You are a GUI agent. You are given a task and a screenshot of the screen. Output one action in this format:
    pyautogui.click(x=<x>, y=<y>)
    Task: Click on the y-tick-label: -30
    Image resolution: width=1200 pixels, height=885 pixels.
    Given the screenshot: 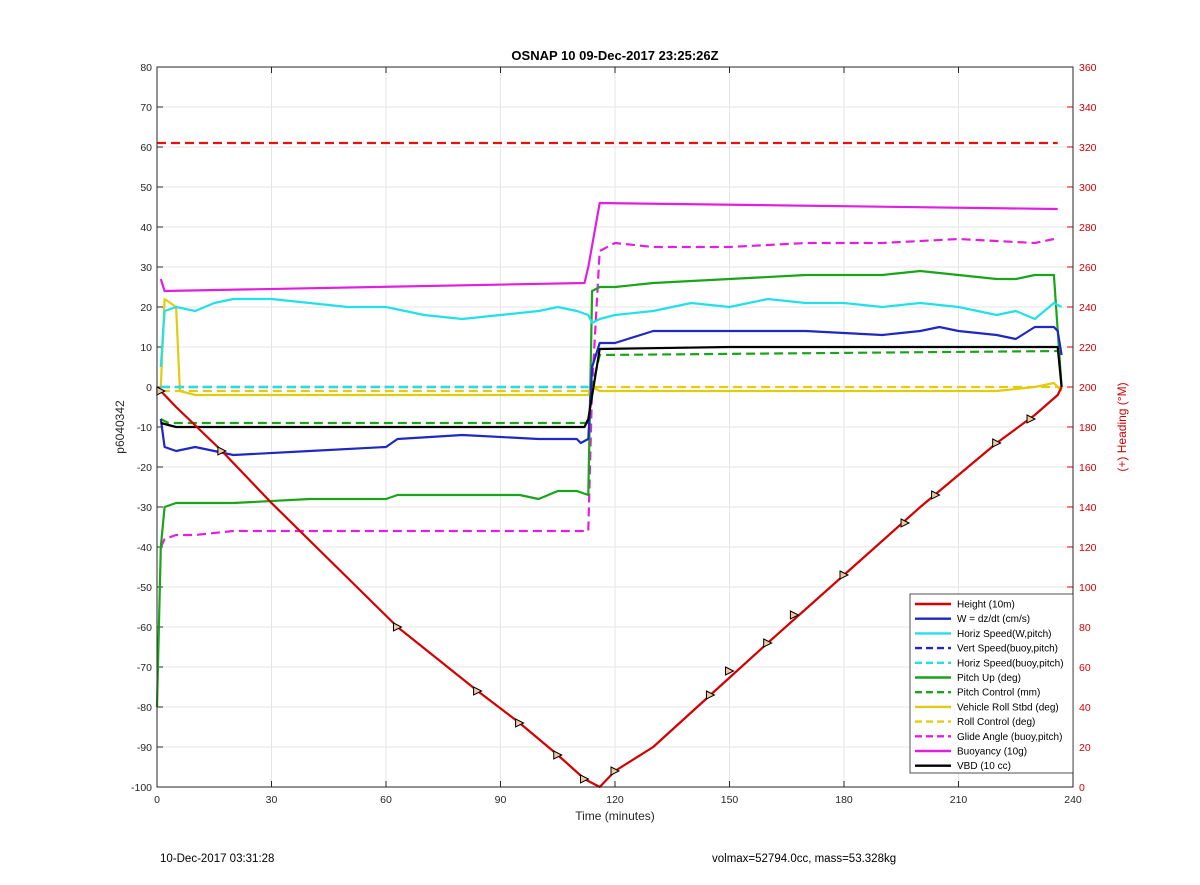 What is the action you would take?
    pyautogui.click(x=144, y=508)
    